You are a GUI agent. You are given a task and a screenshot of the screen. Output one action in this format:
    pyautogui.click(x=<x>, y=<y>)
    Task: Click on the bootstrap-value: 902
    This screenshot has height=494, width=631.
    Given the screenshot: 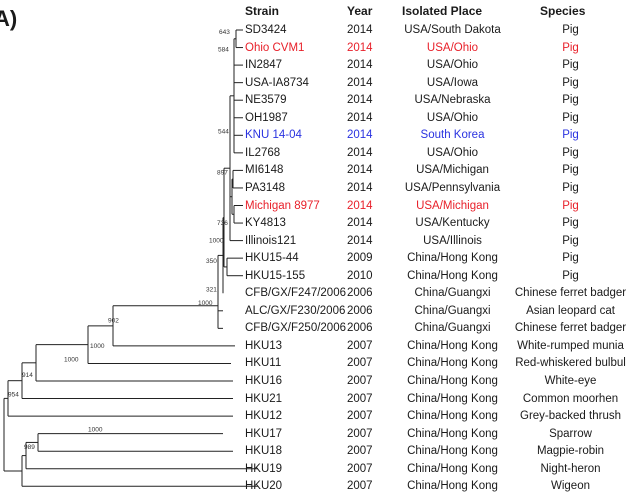 What is the action you would take?
    pyautogui.click(x=113, y=320)
    